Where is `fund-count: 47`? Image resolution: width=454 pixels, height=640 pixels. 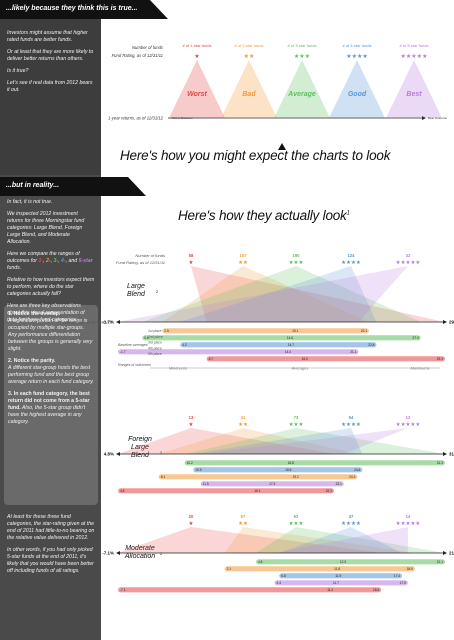
fund-count: 47 is located at coordinates (351, 516).